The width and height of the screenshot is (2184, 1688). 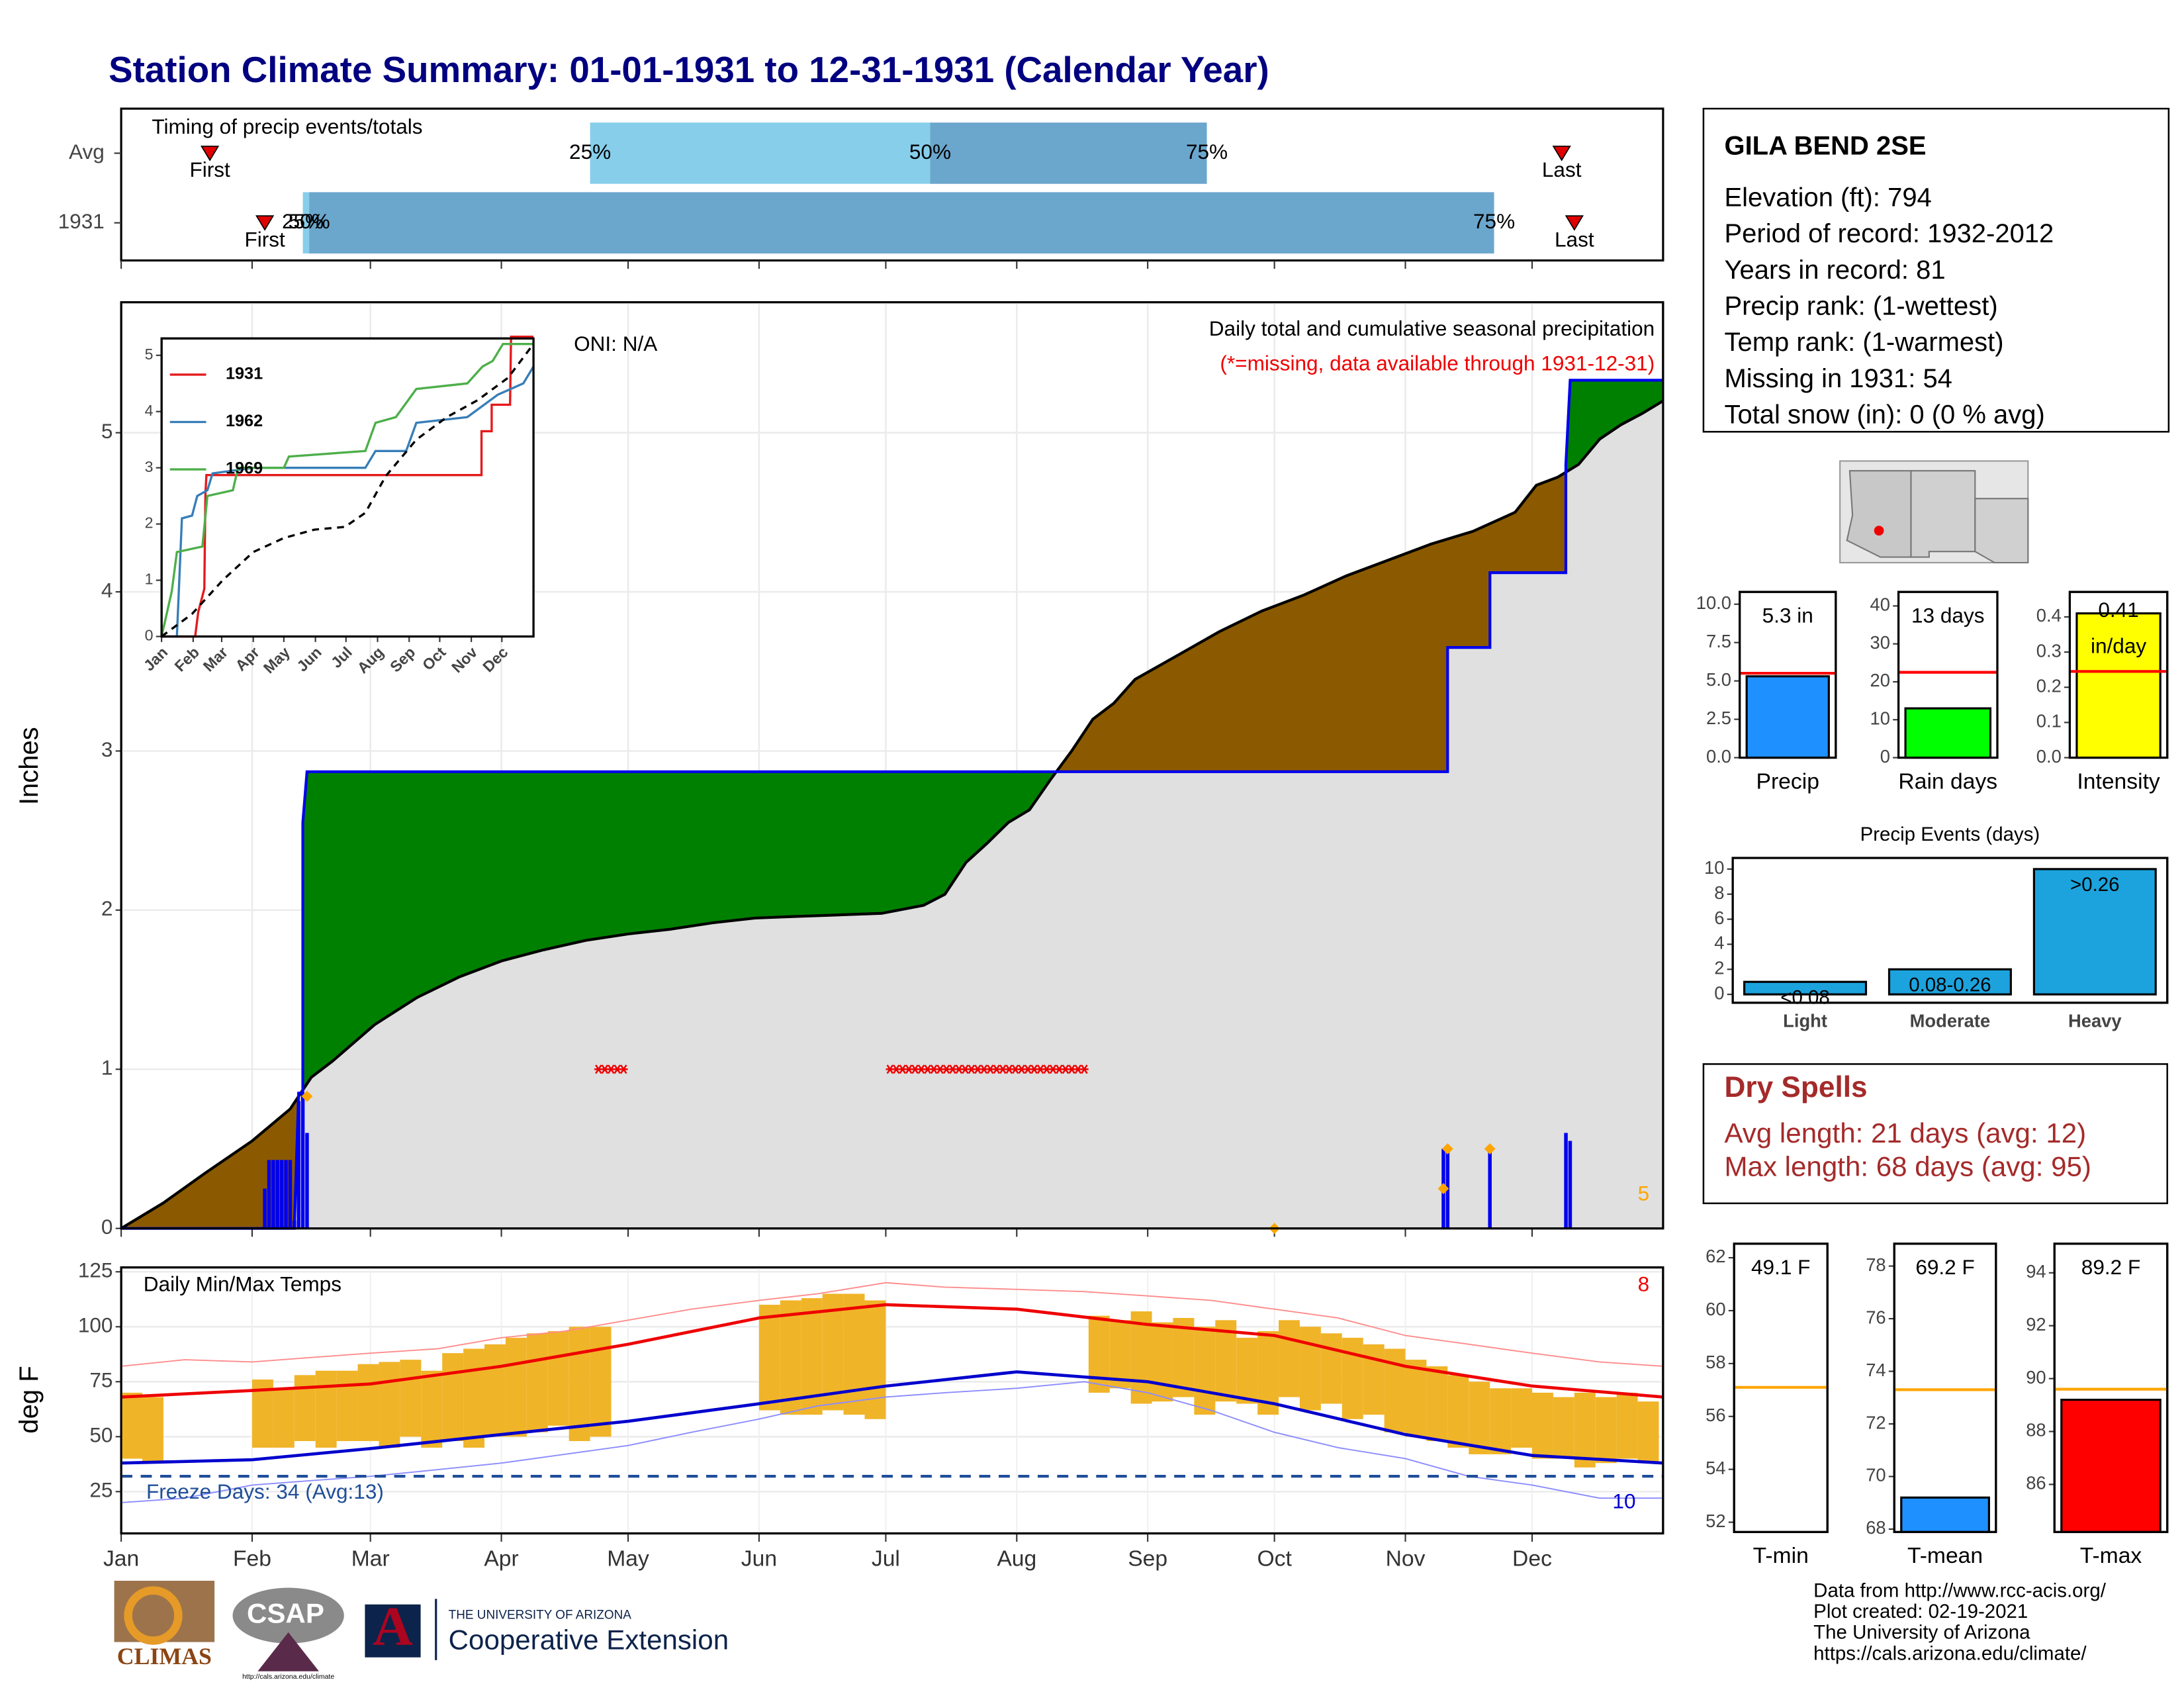 I want to click on value-label: 13 days, so click(x=1948, y=615).